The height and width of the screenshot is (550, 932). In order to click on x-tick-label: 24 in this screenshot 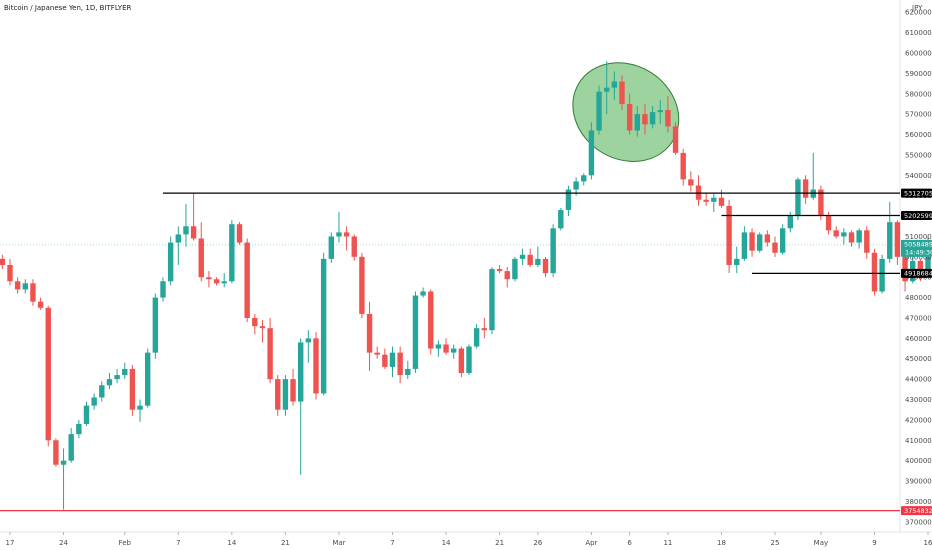, I will do `click(63, 543)`.